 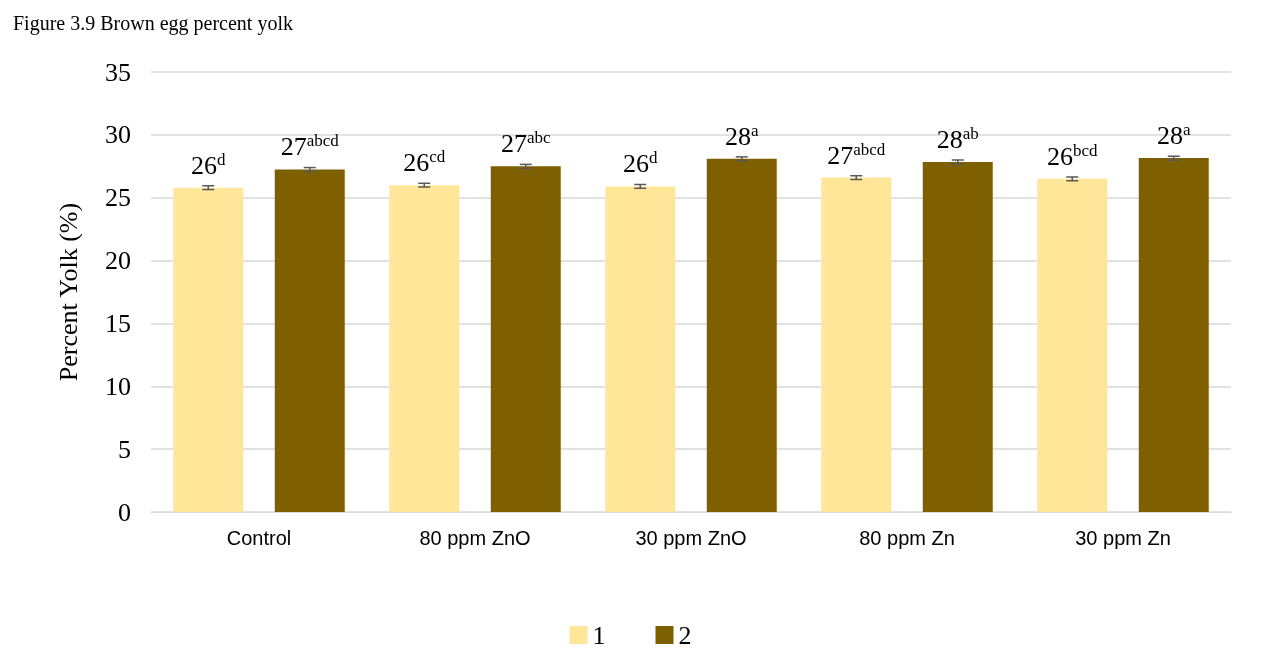 I want to click on y-tick-label: 35, so click(x=118, y=72).